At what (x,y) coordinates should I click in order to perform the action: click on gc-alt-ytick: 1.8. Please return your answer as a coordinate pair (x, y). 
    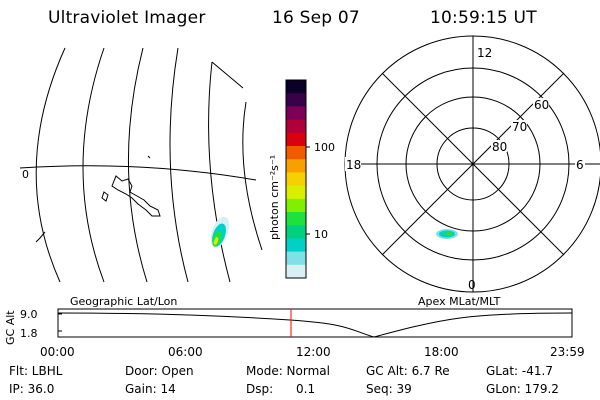
    Looking at the image, I should click on (29, 333).